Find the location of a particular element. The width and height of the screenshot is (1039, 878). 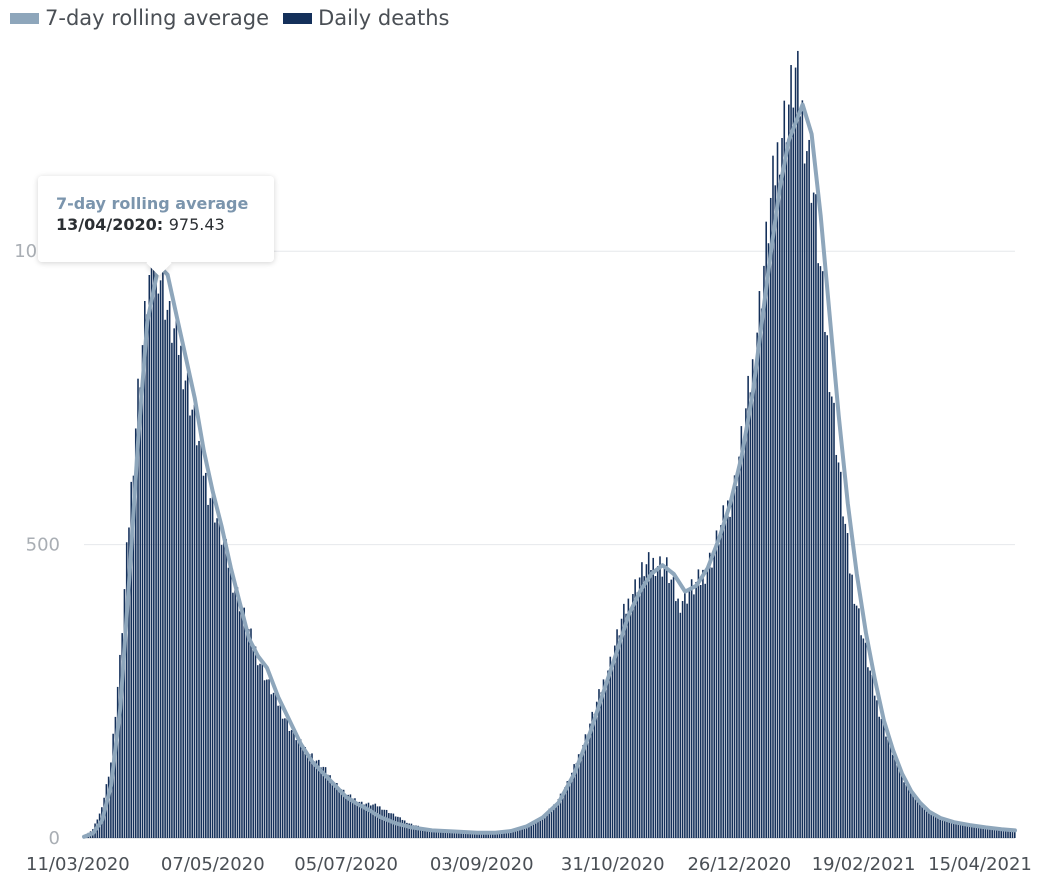

legend-item-rolling-average: 7-day rolling average is located at coordinates (139, 18).